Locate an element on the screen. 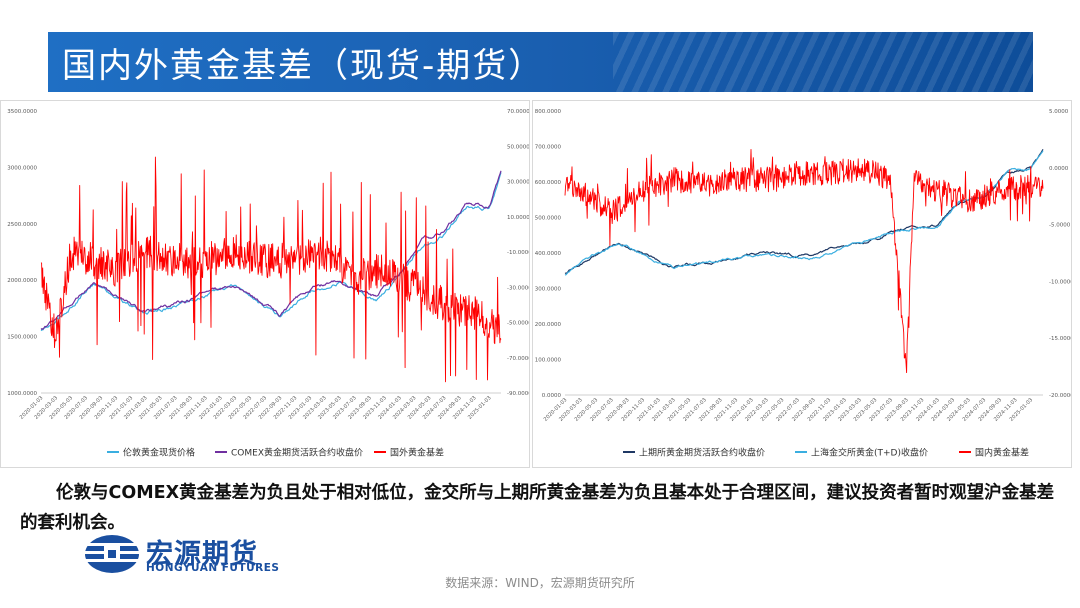  y-right-tick-label: 5.0000 is located at coordinates (1059, 112).